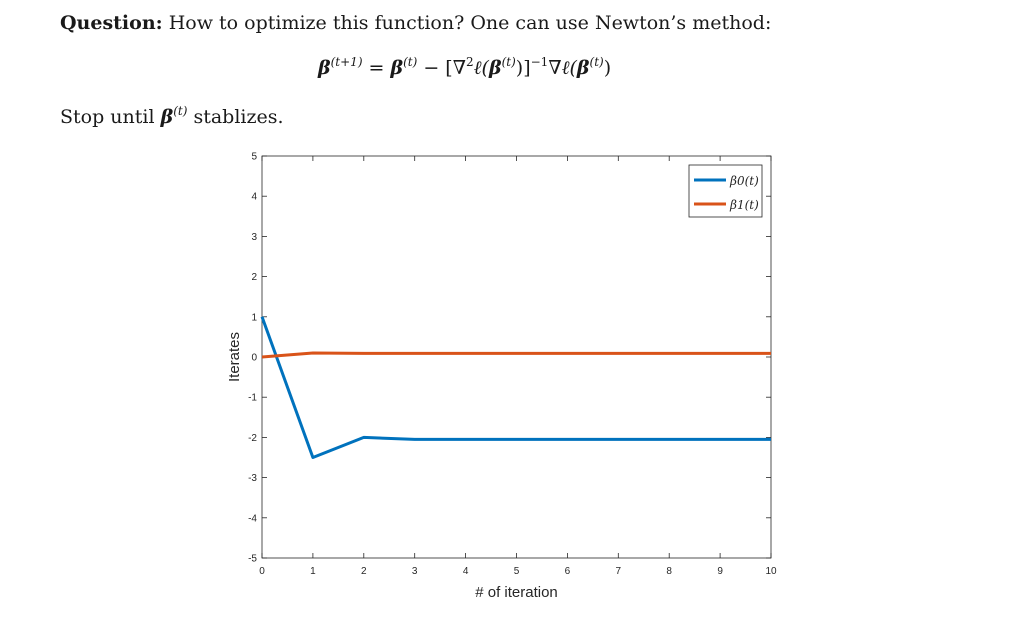 This screenshot has height=618, width=1011. I want to click on x-axis-title: # of iteration, so click(516, 592).